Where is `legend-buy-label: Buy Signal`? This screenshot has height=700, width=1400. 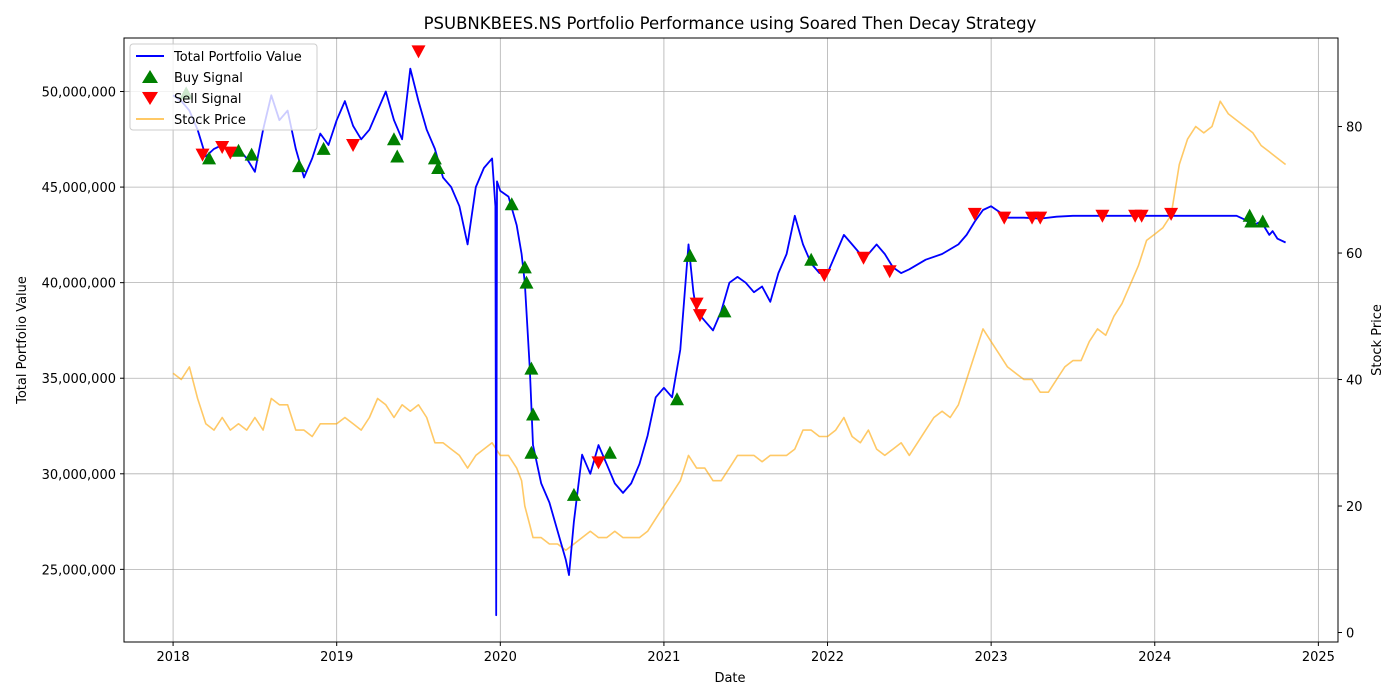
legend-buy-label: Buy Signal is located at coordinates (208, 78).